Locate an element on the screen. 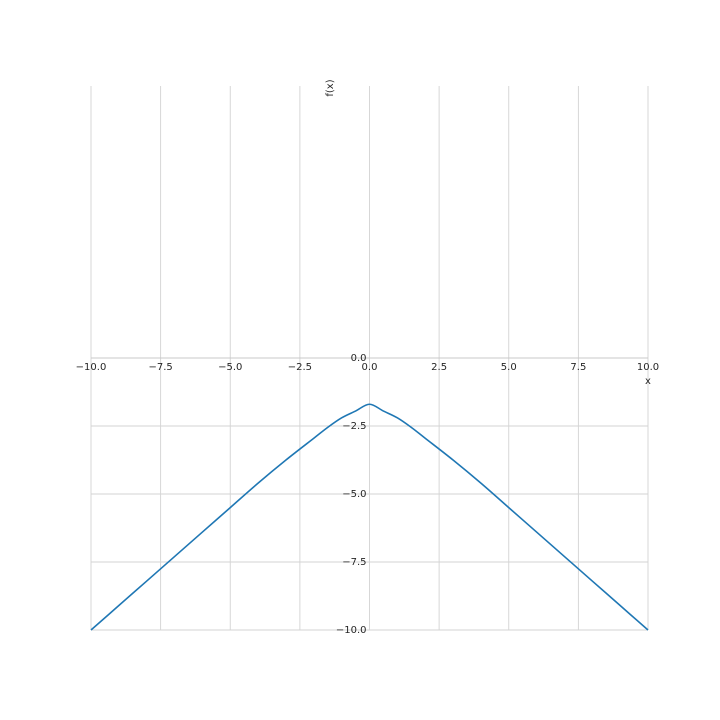 This screenshot has width=720, height=720. x-tick-label: 5.0 is located at coordinates (509, 367).